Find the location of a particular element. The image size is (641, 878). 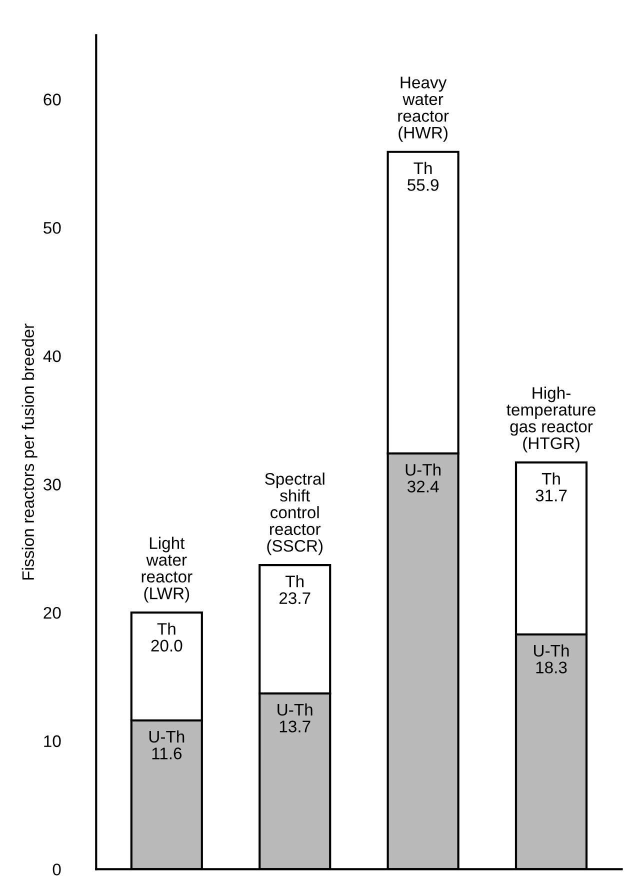

y-axis-title: Fission reactors per fusion breeder is located at coordinates (30, 452).